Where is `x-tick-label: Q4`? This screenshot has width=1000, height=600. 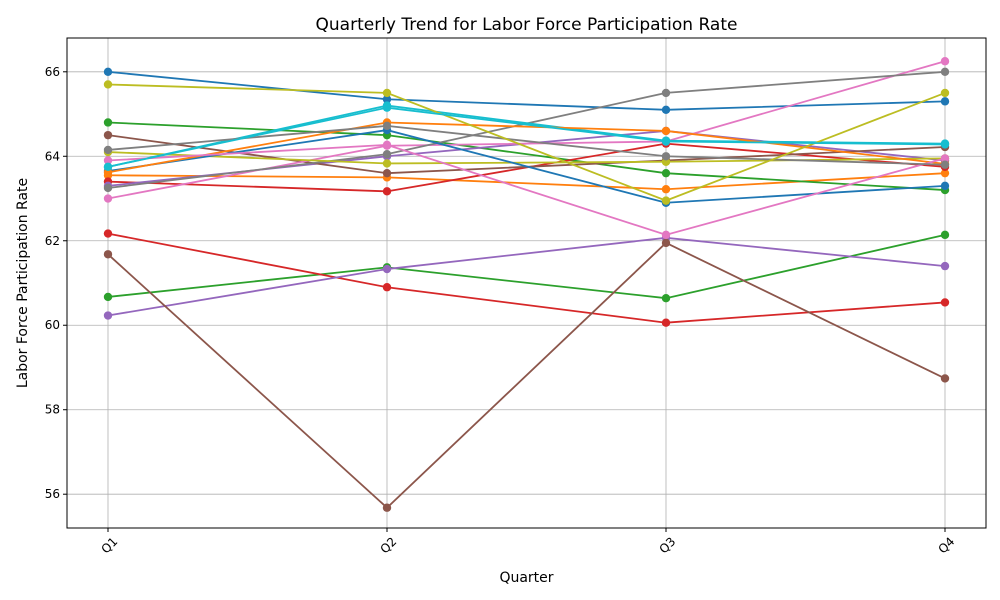 x-tick-label: Q4 is located at coordinates (946, 545).